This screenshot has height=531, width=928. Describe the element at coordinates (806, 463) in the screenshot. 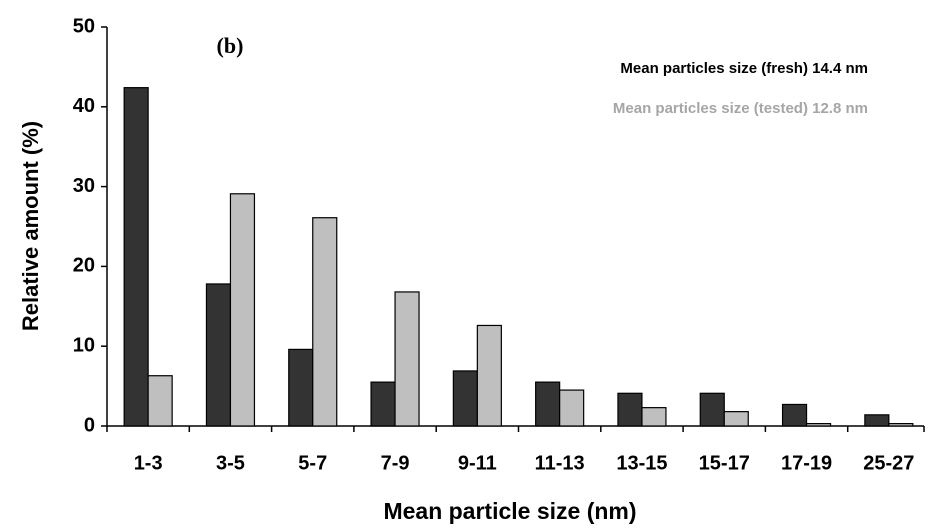

I see `x-tick-label: 17-19` at that location.